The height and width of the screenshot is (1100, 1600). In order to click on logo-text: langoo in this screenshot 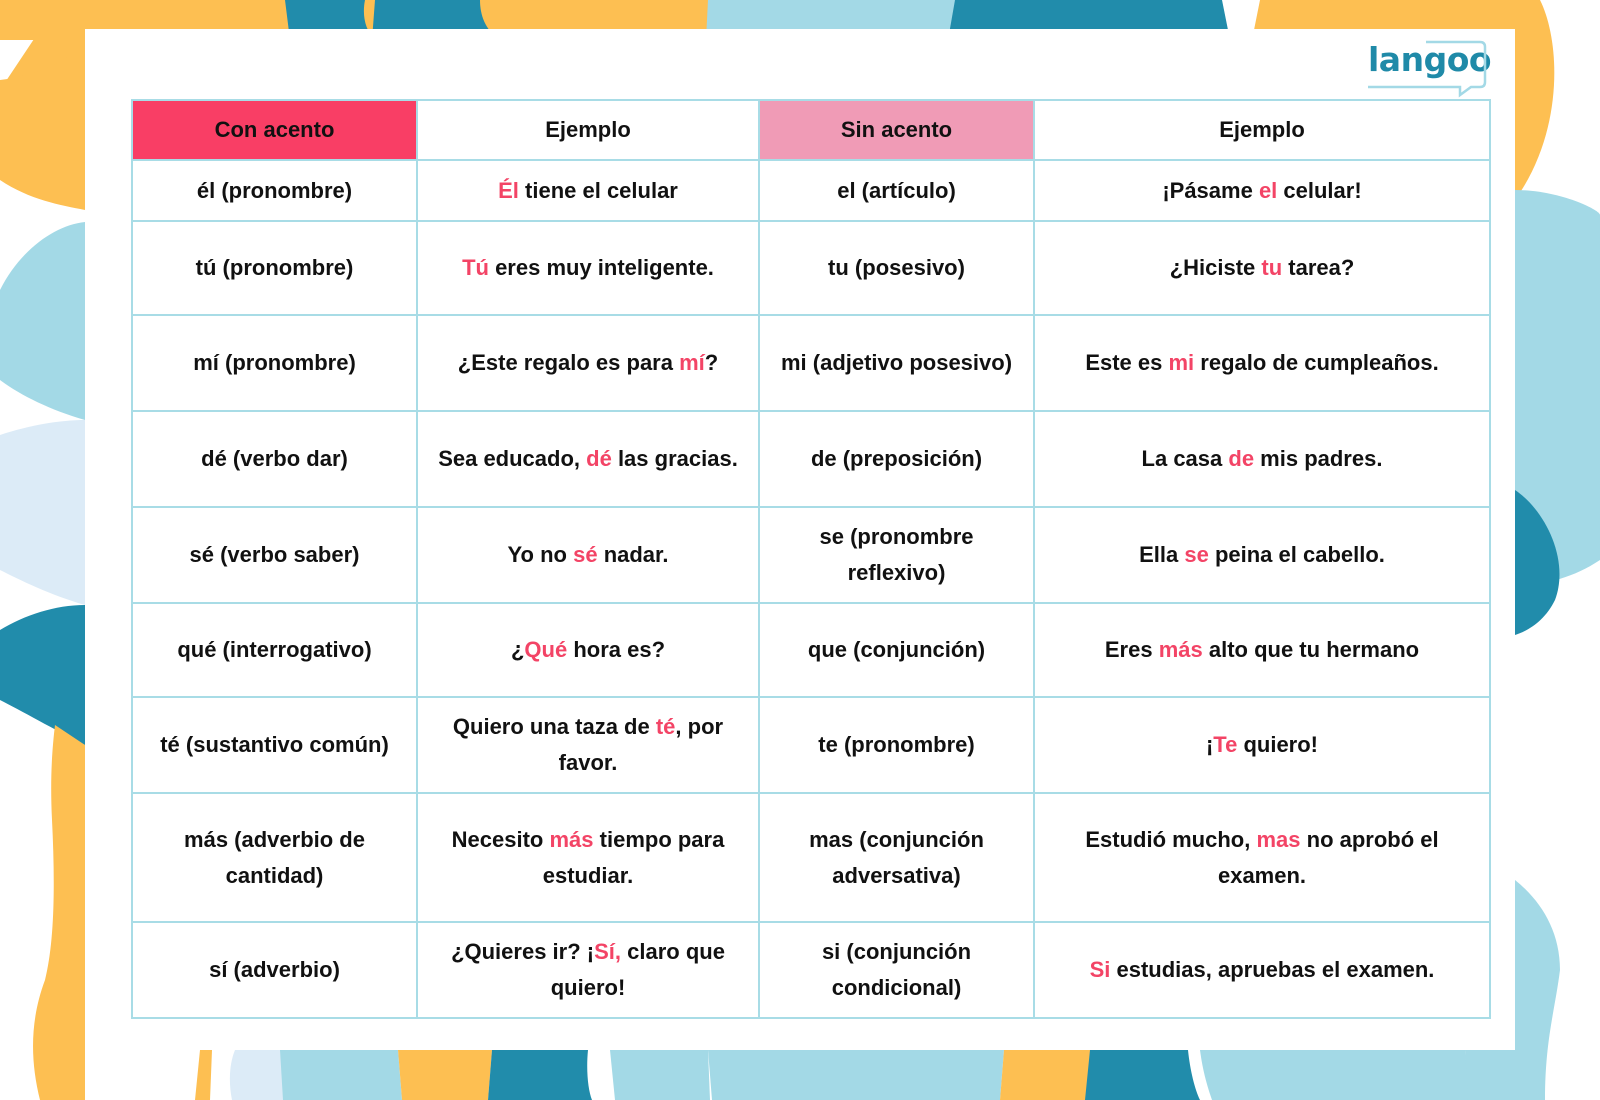, I will do `click(1430, 59)`.